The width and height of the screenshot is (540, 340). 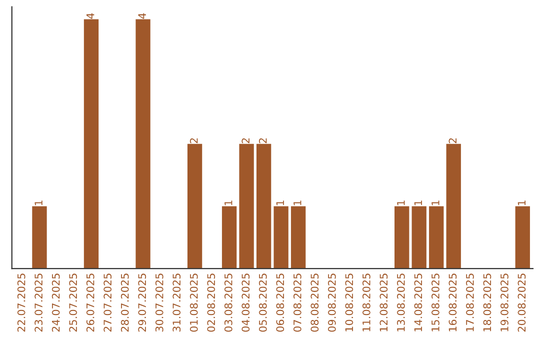 I want to click on x-tick-label: 12.08.2025, so click(x=384, y=303).